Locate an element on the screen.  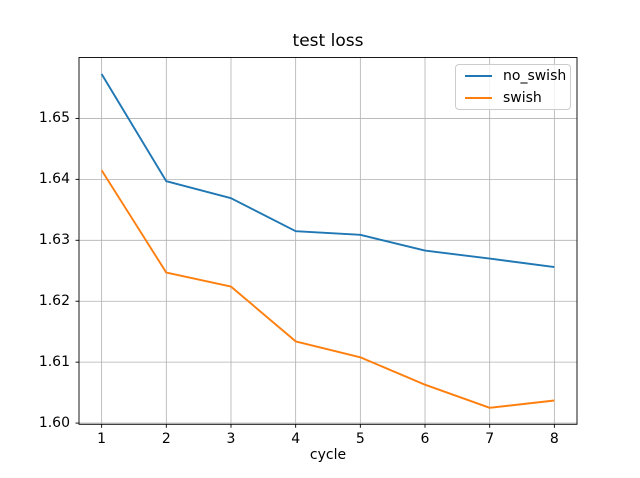
y-tick-label: 1.61 is located at coordinates (54, 362).